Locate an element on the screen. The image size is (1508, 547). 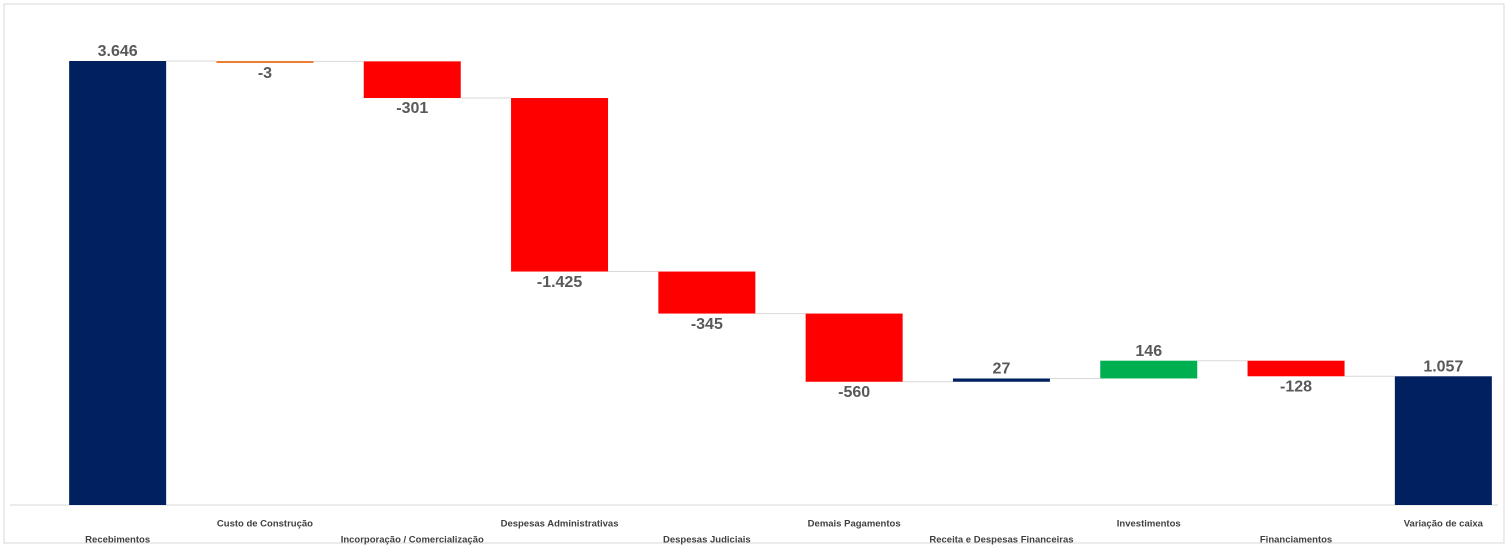
value-label: 27 is located at coordinates (1002, 369).